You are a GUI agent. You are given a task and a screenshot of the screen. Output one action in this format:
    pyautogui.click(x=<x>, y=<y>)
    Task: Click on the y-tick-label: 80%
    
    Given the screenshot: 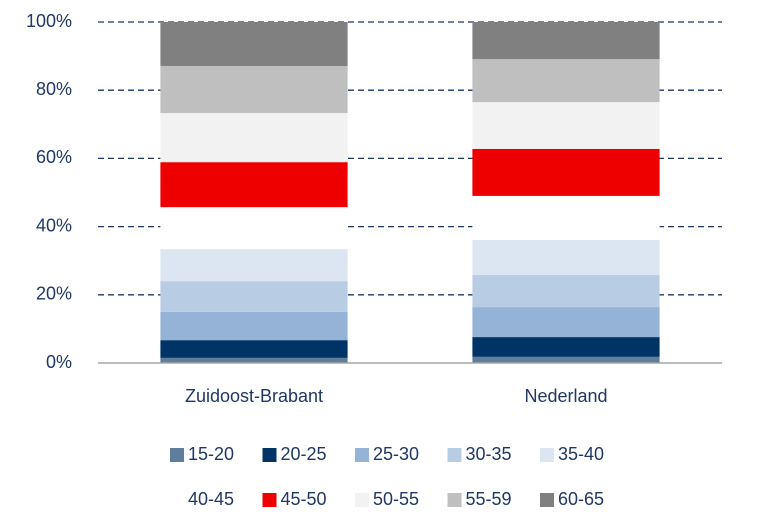 What is the action you would take?
    pyautogui.click(x=54, y=89)
    